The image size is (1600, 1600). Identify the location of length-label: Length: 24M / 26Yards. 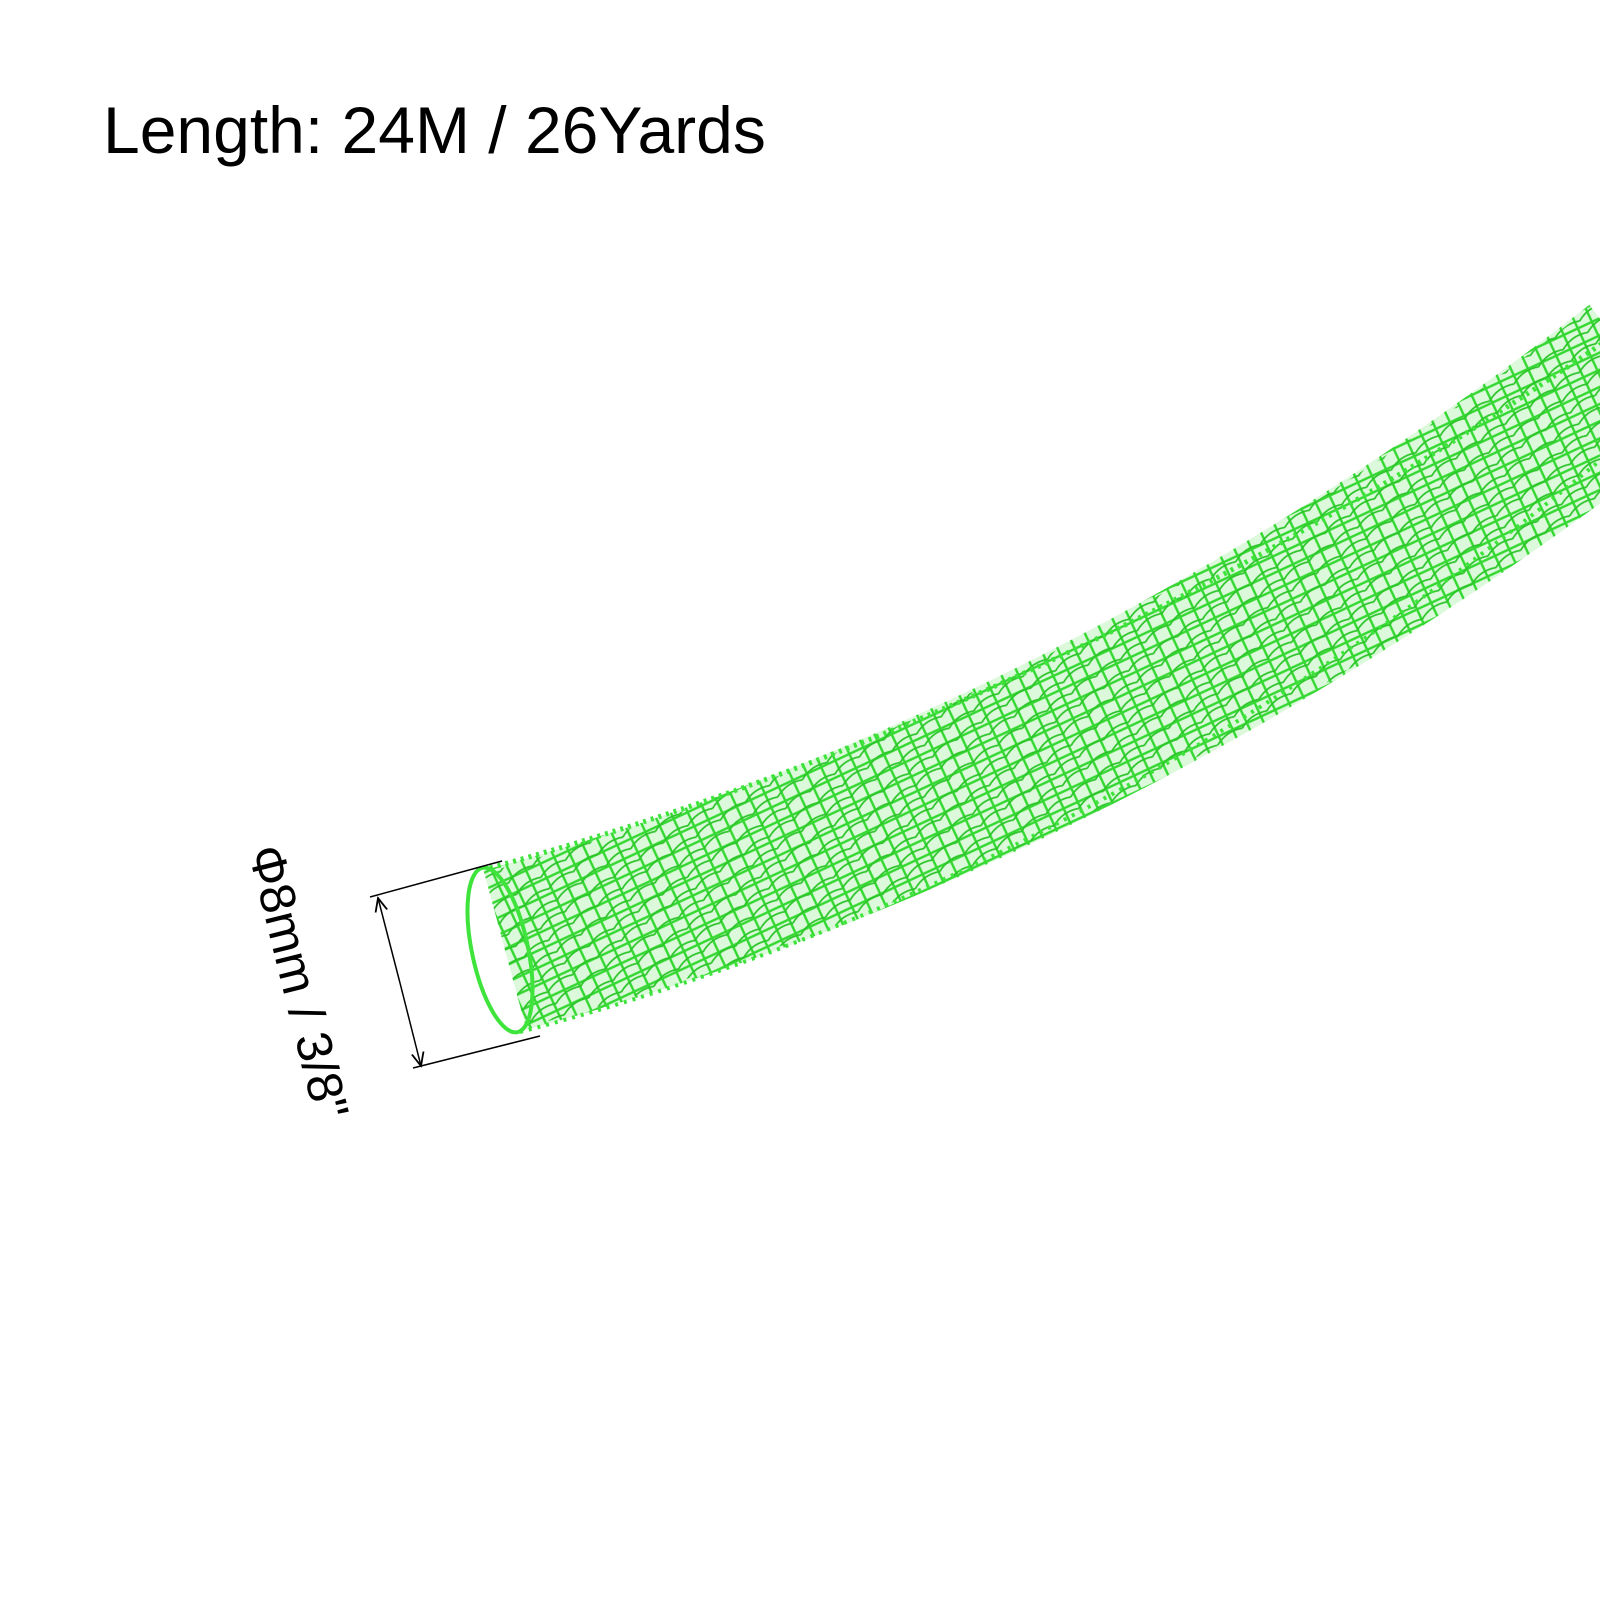
(434, 130).